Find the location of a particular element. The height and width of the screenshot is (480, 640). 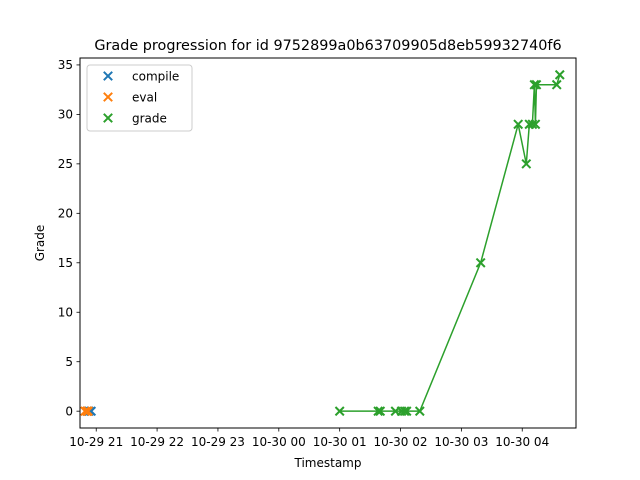

y-tick-label: 30 is located at coordinates (65, 115).